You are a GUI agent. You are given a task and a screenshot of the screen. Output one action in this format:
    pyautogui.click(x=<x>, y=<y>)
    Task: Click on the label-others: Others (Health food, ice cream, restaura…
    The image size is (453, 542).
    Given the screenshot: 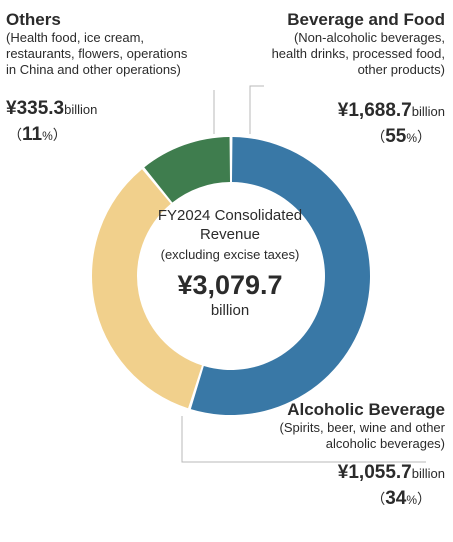 What is the action you would take?
    pyautogui.click(x=121, y=78)
    